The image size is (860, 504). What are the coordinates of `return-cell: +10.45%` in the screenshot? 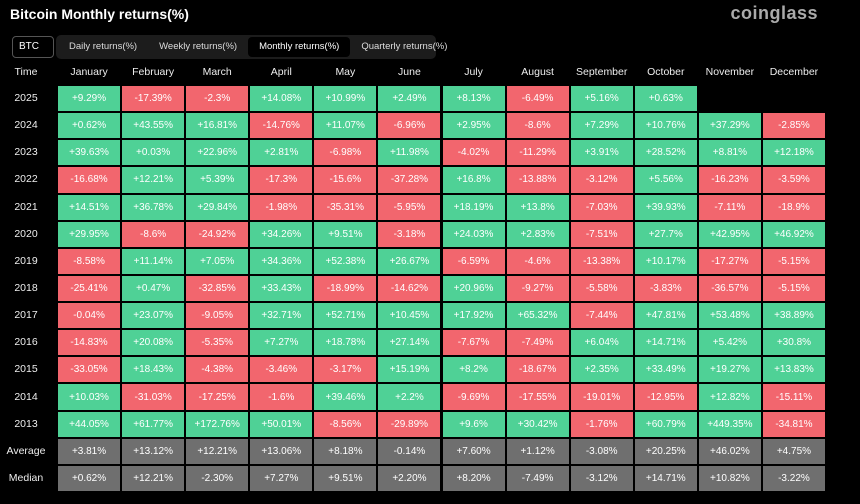 It's located at (409, 316).